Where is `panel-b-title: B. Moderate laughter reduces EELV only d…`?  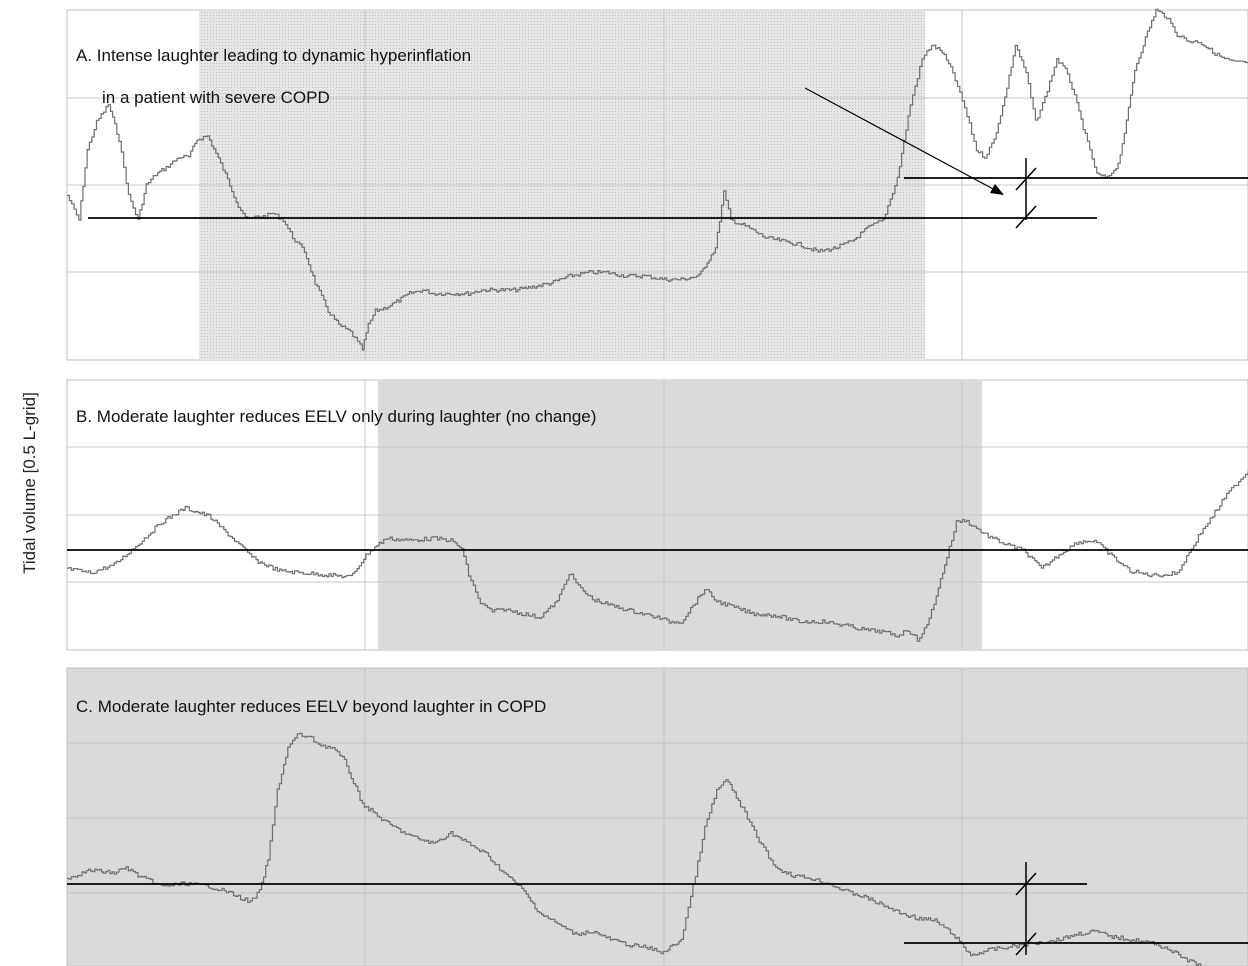 panel-b-title: B. Moderate laughter reduces EELV only d… is located at coordinates (336, 416).